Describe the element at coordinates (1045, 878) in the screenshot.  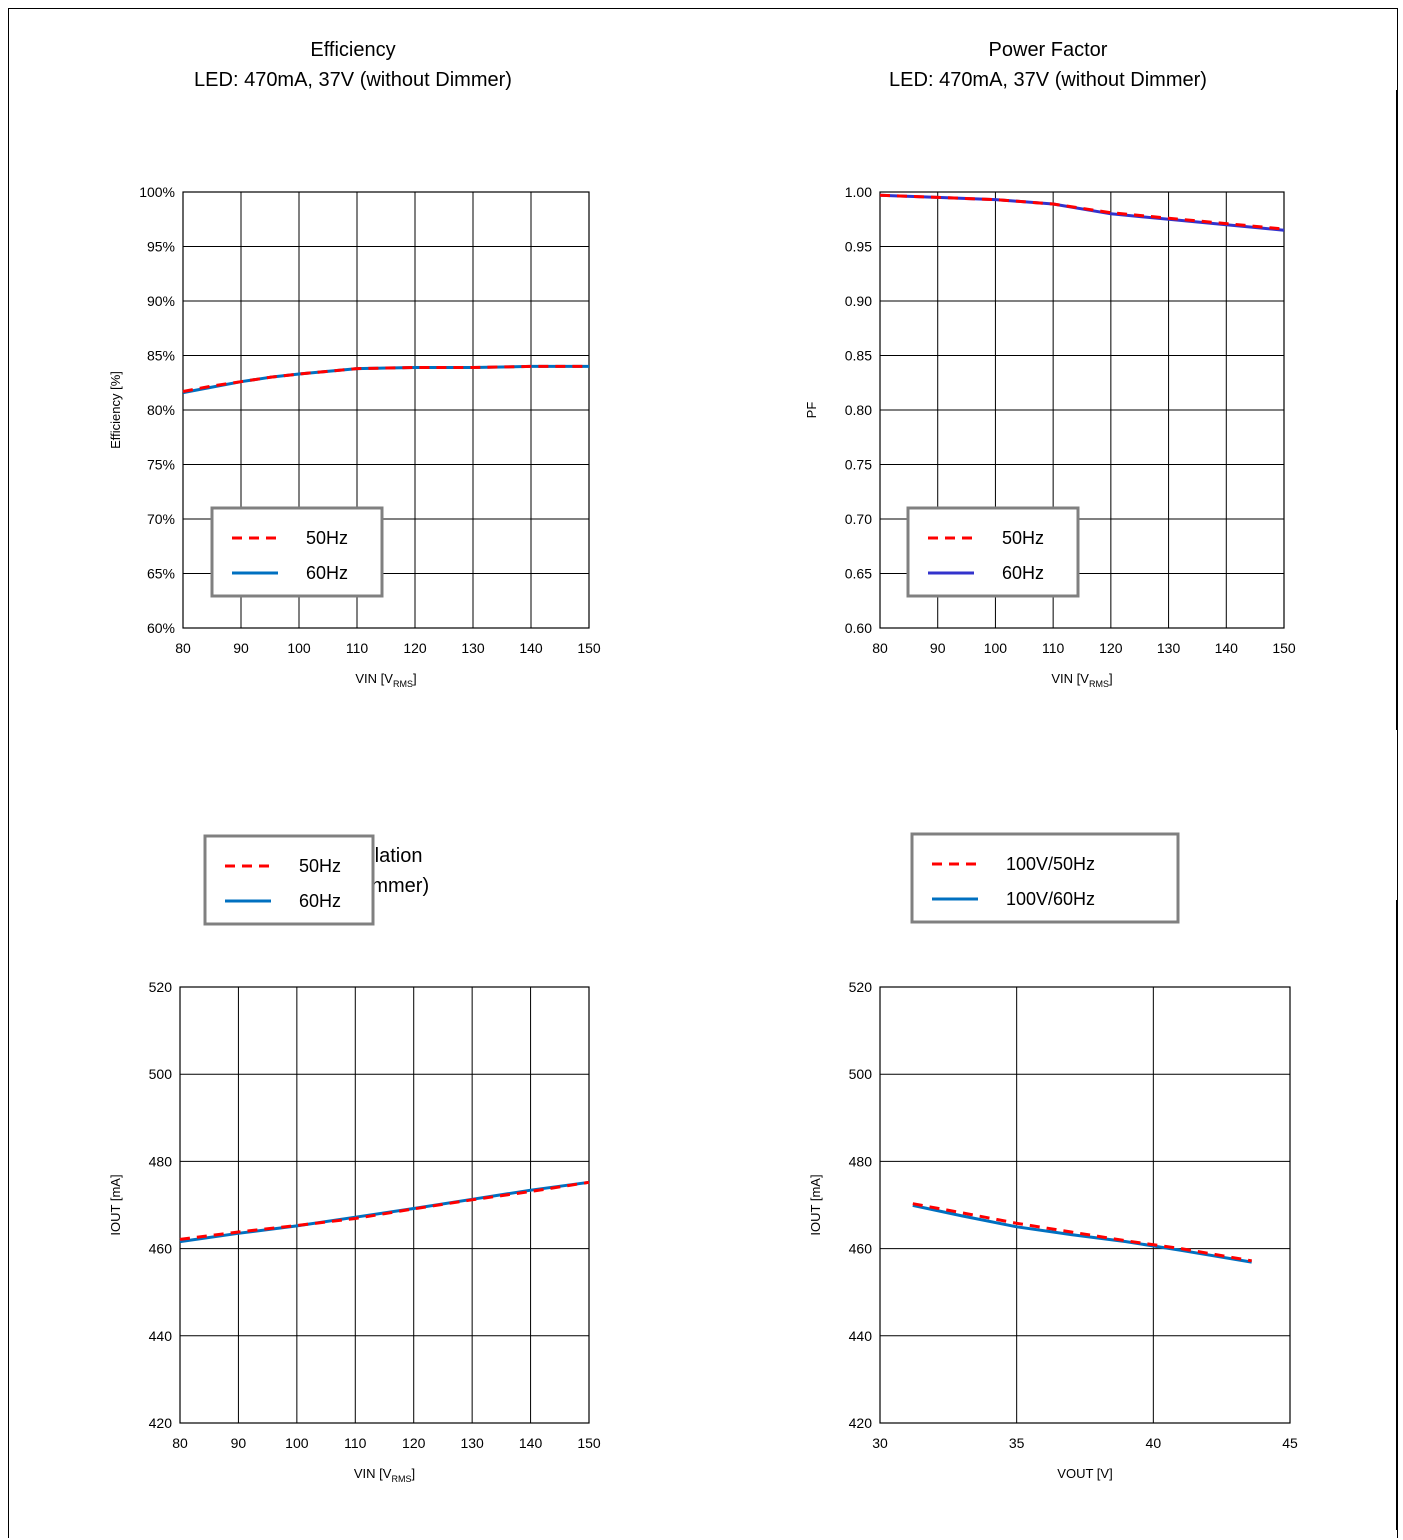
I see `legend: 100V/50Hz 100V/60Hz` at that location.